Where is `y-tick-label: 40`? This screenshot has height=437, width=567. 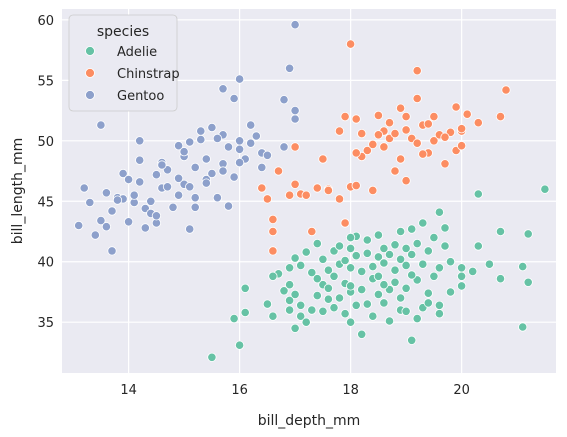
y-tick-label: 40 is located at coordinates (45, 263).